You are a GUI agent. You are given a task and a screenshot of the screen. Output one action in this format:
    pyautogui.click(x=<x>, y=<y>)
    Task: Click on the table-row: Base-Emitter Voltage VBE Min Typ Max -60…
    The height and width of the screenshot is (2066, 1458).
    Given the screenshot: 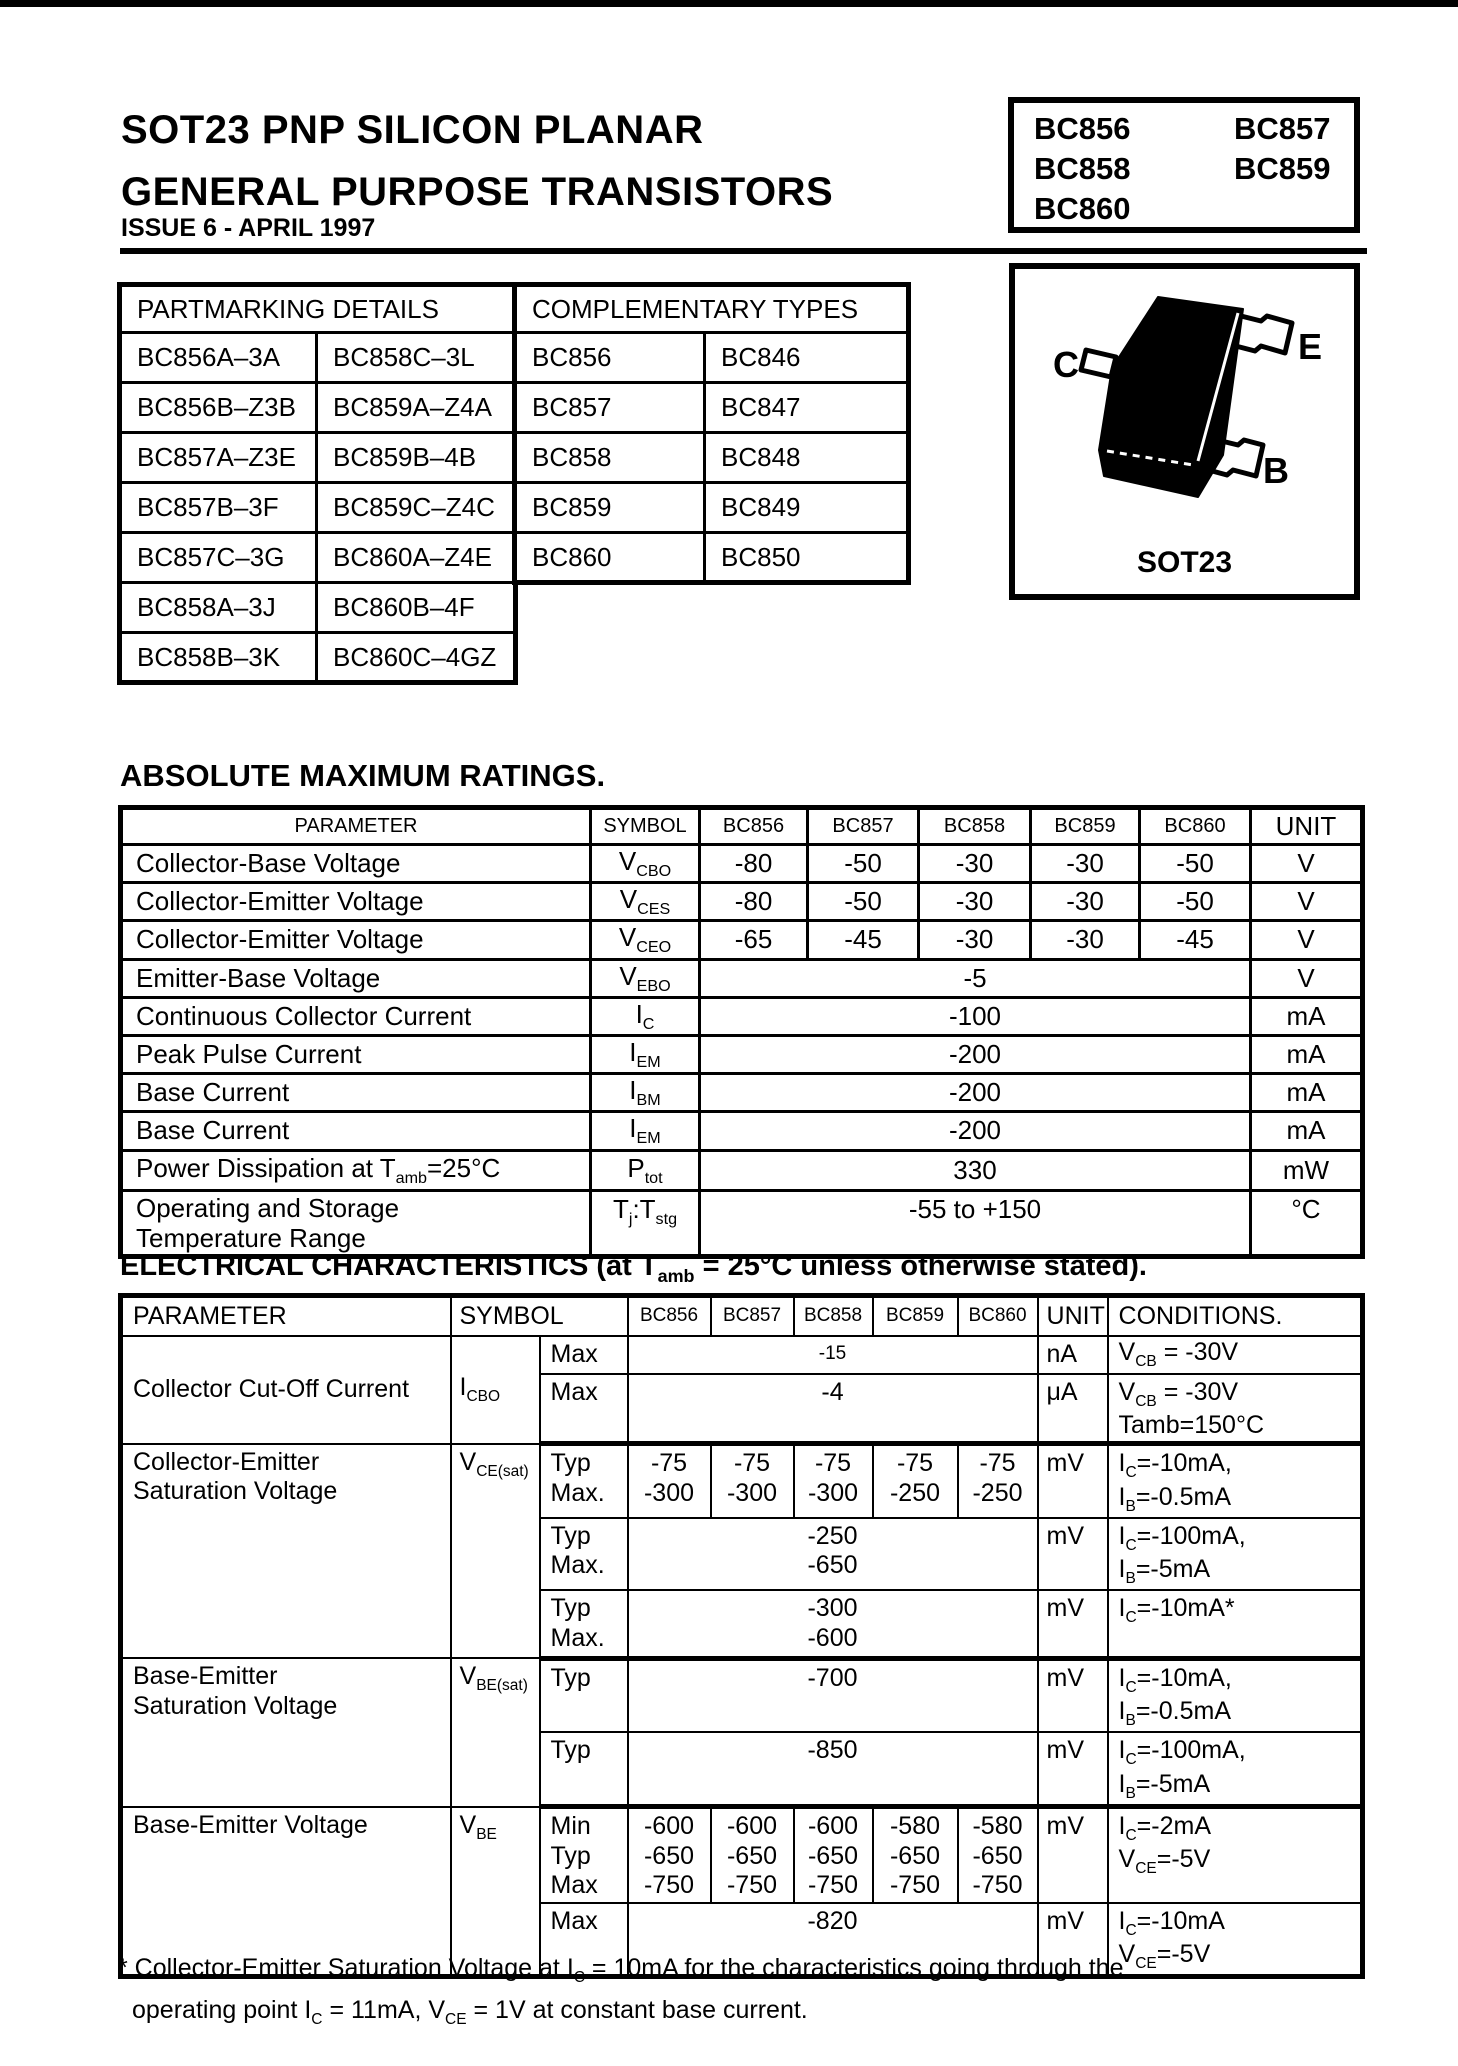 What is the action you would take?
    pyautogui.click(x=741, y=1891)
    